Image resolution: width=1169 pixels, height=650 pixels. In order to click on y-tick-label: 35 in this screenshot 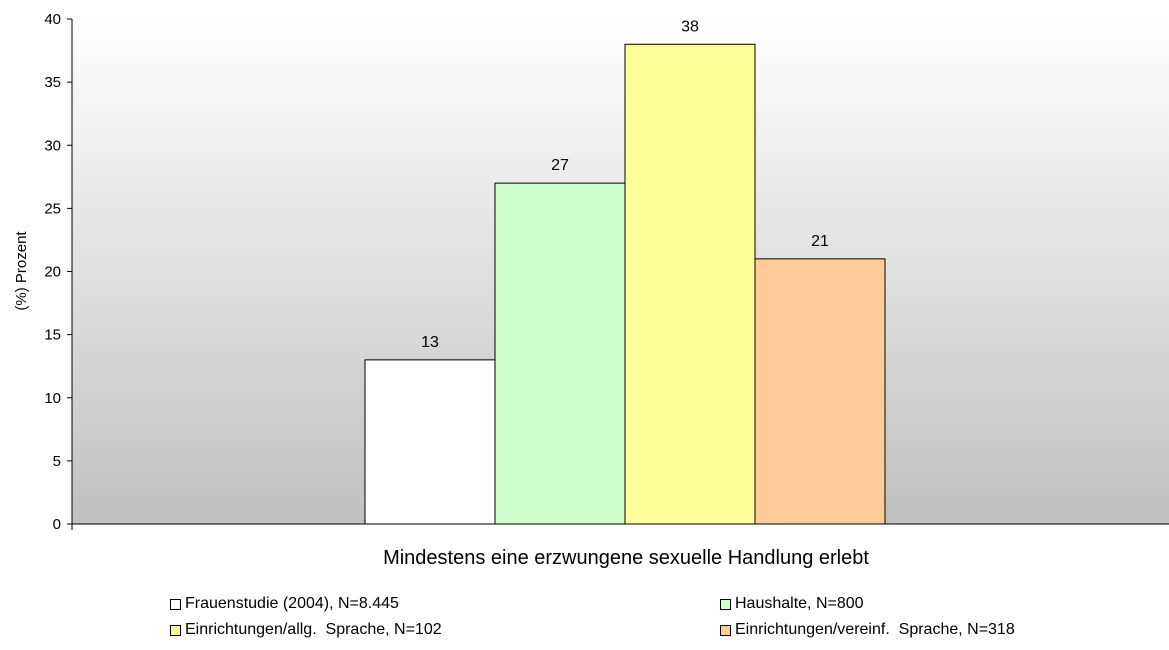, I will do `click(52, 82)`.